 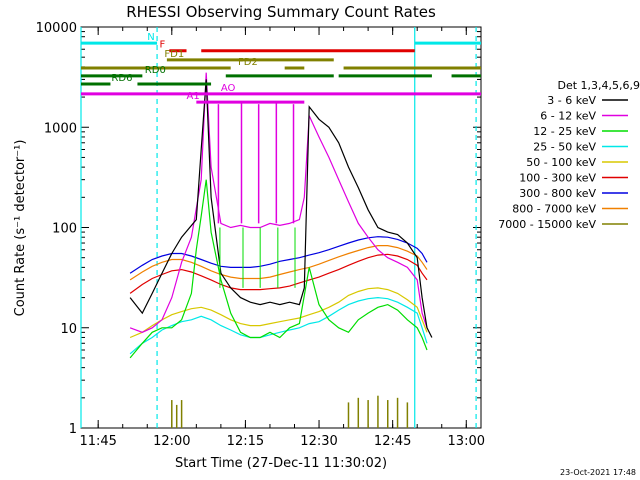 What do you see at coordinates (561, 162) in the screenshot?
I see `legend-entry-label: 50 - 100 keV` at bounding box center [561, 162].